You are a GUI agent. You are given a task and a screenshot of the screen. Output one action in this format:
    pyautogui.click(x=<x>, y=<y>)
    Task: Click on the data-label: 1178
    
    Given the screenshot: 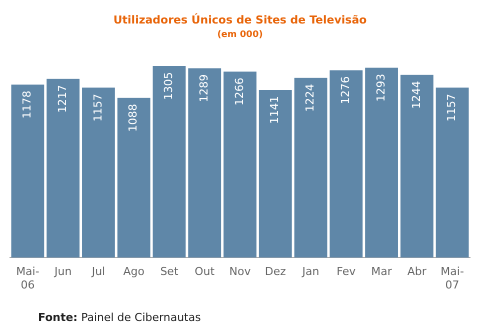 What is the action you would take?
    pyautogui.click(x=27, y=104)
    